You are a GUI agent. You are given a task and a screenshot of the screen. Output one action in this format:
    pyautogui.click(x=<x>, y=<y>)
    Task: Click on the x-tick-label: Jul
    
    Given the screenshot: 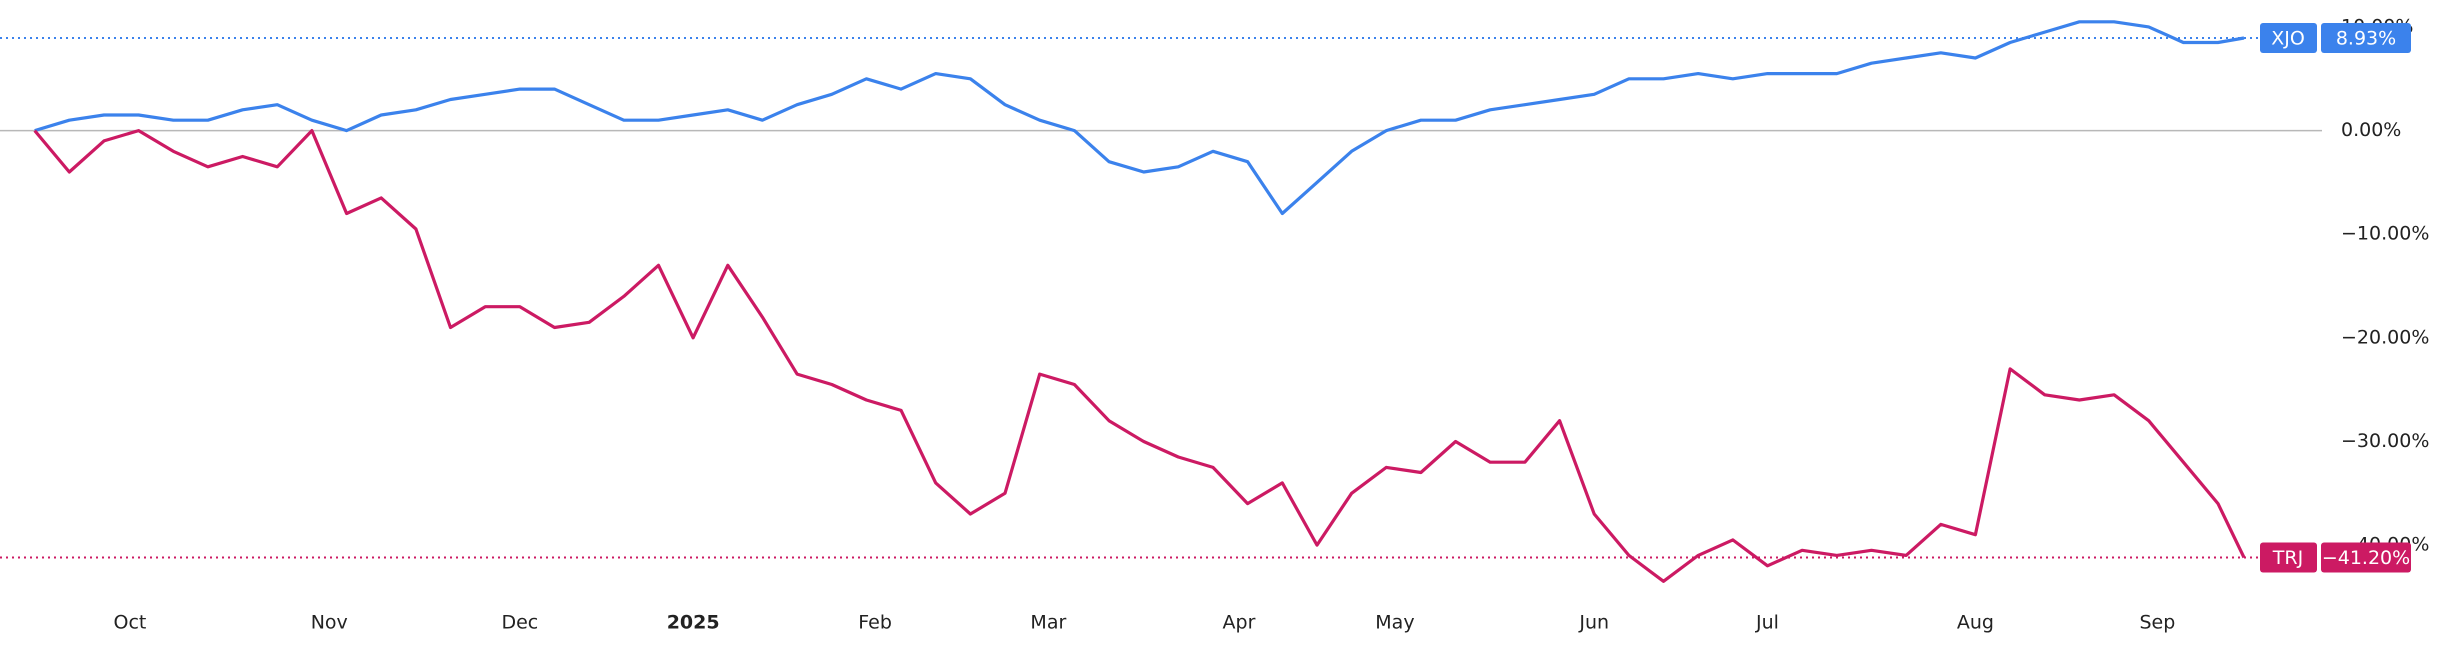 What is the action you would take?
    pyautogui.click(x=1767, y=623)
    